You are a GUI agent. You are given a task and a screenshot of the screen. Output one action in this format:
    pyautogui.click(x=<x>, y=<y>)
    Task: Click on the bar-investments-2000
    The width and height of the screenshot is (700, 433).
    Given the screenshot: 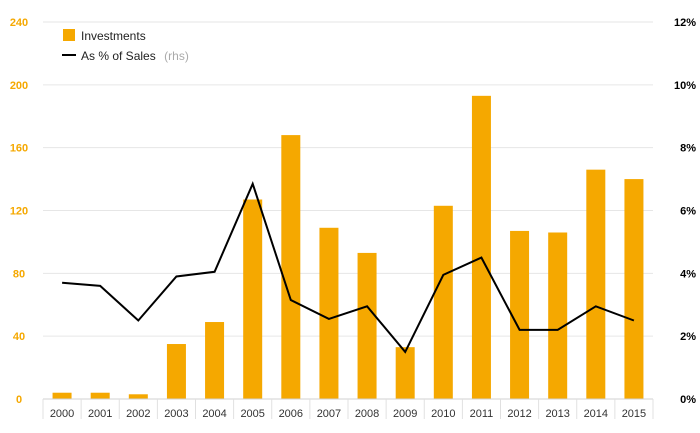 What is the action you would take?
    pyautogui.click(x=62, y=395)
    